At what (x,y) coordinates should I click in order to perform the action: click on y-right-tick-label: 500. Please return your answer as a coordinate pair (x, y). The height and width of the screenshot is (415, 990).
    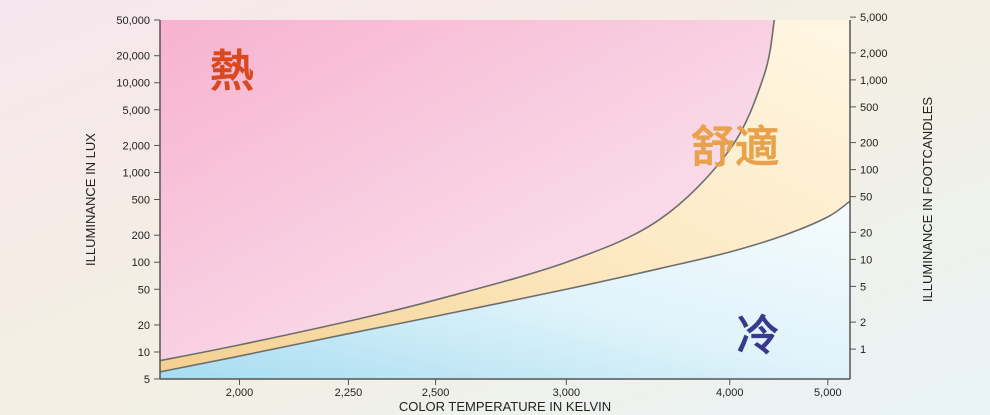
    Looking at the image, I should click on (869, 108).